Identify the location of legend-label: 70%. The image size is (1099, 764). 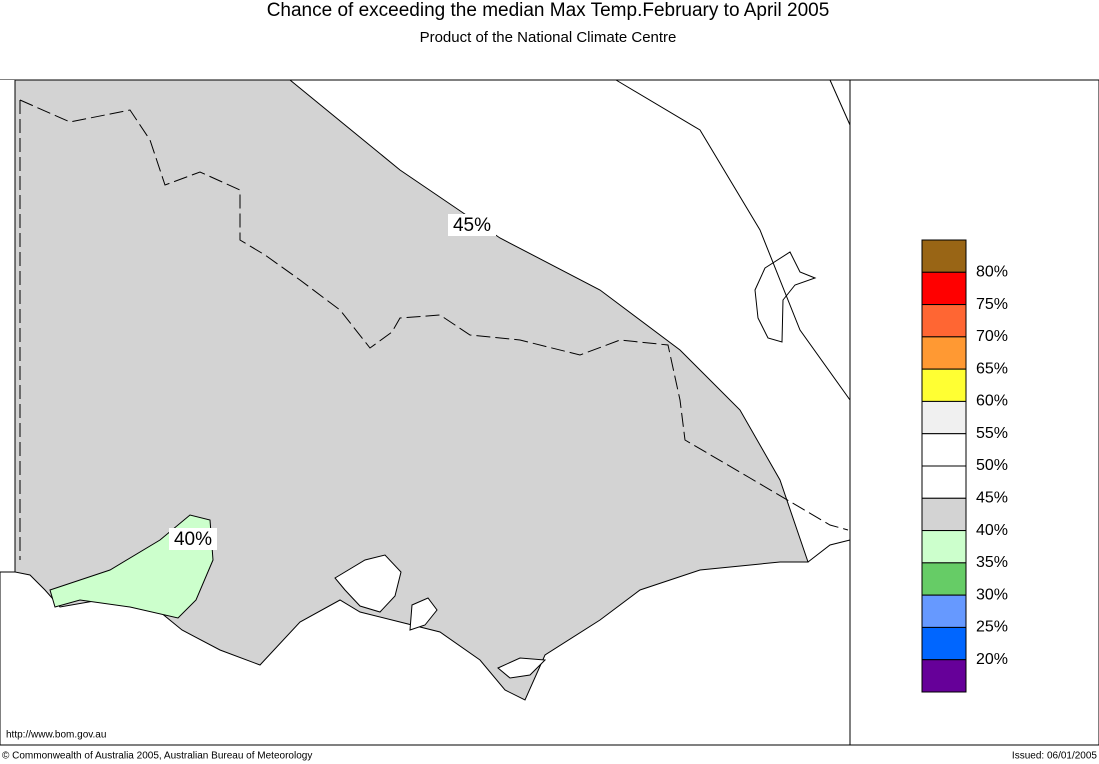
(992, 336).